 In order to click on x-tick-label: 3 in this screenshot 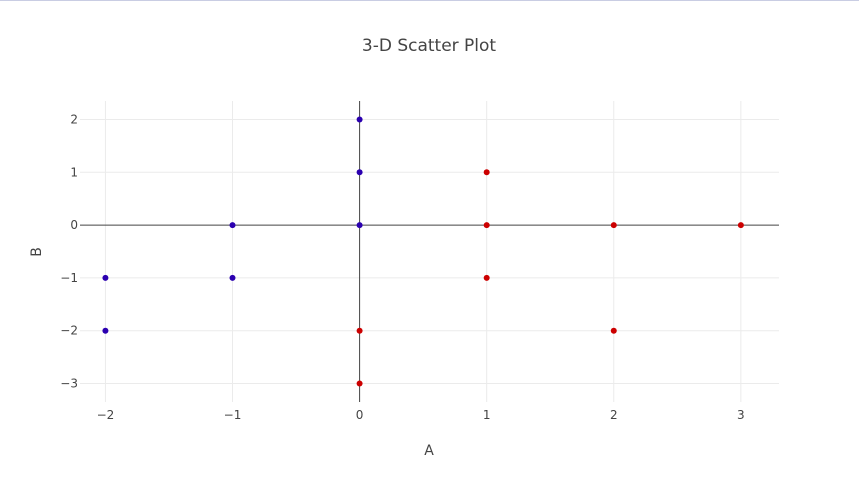, I will do `click(741, 415)`.